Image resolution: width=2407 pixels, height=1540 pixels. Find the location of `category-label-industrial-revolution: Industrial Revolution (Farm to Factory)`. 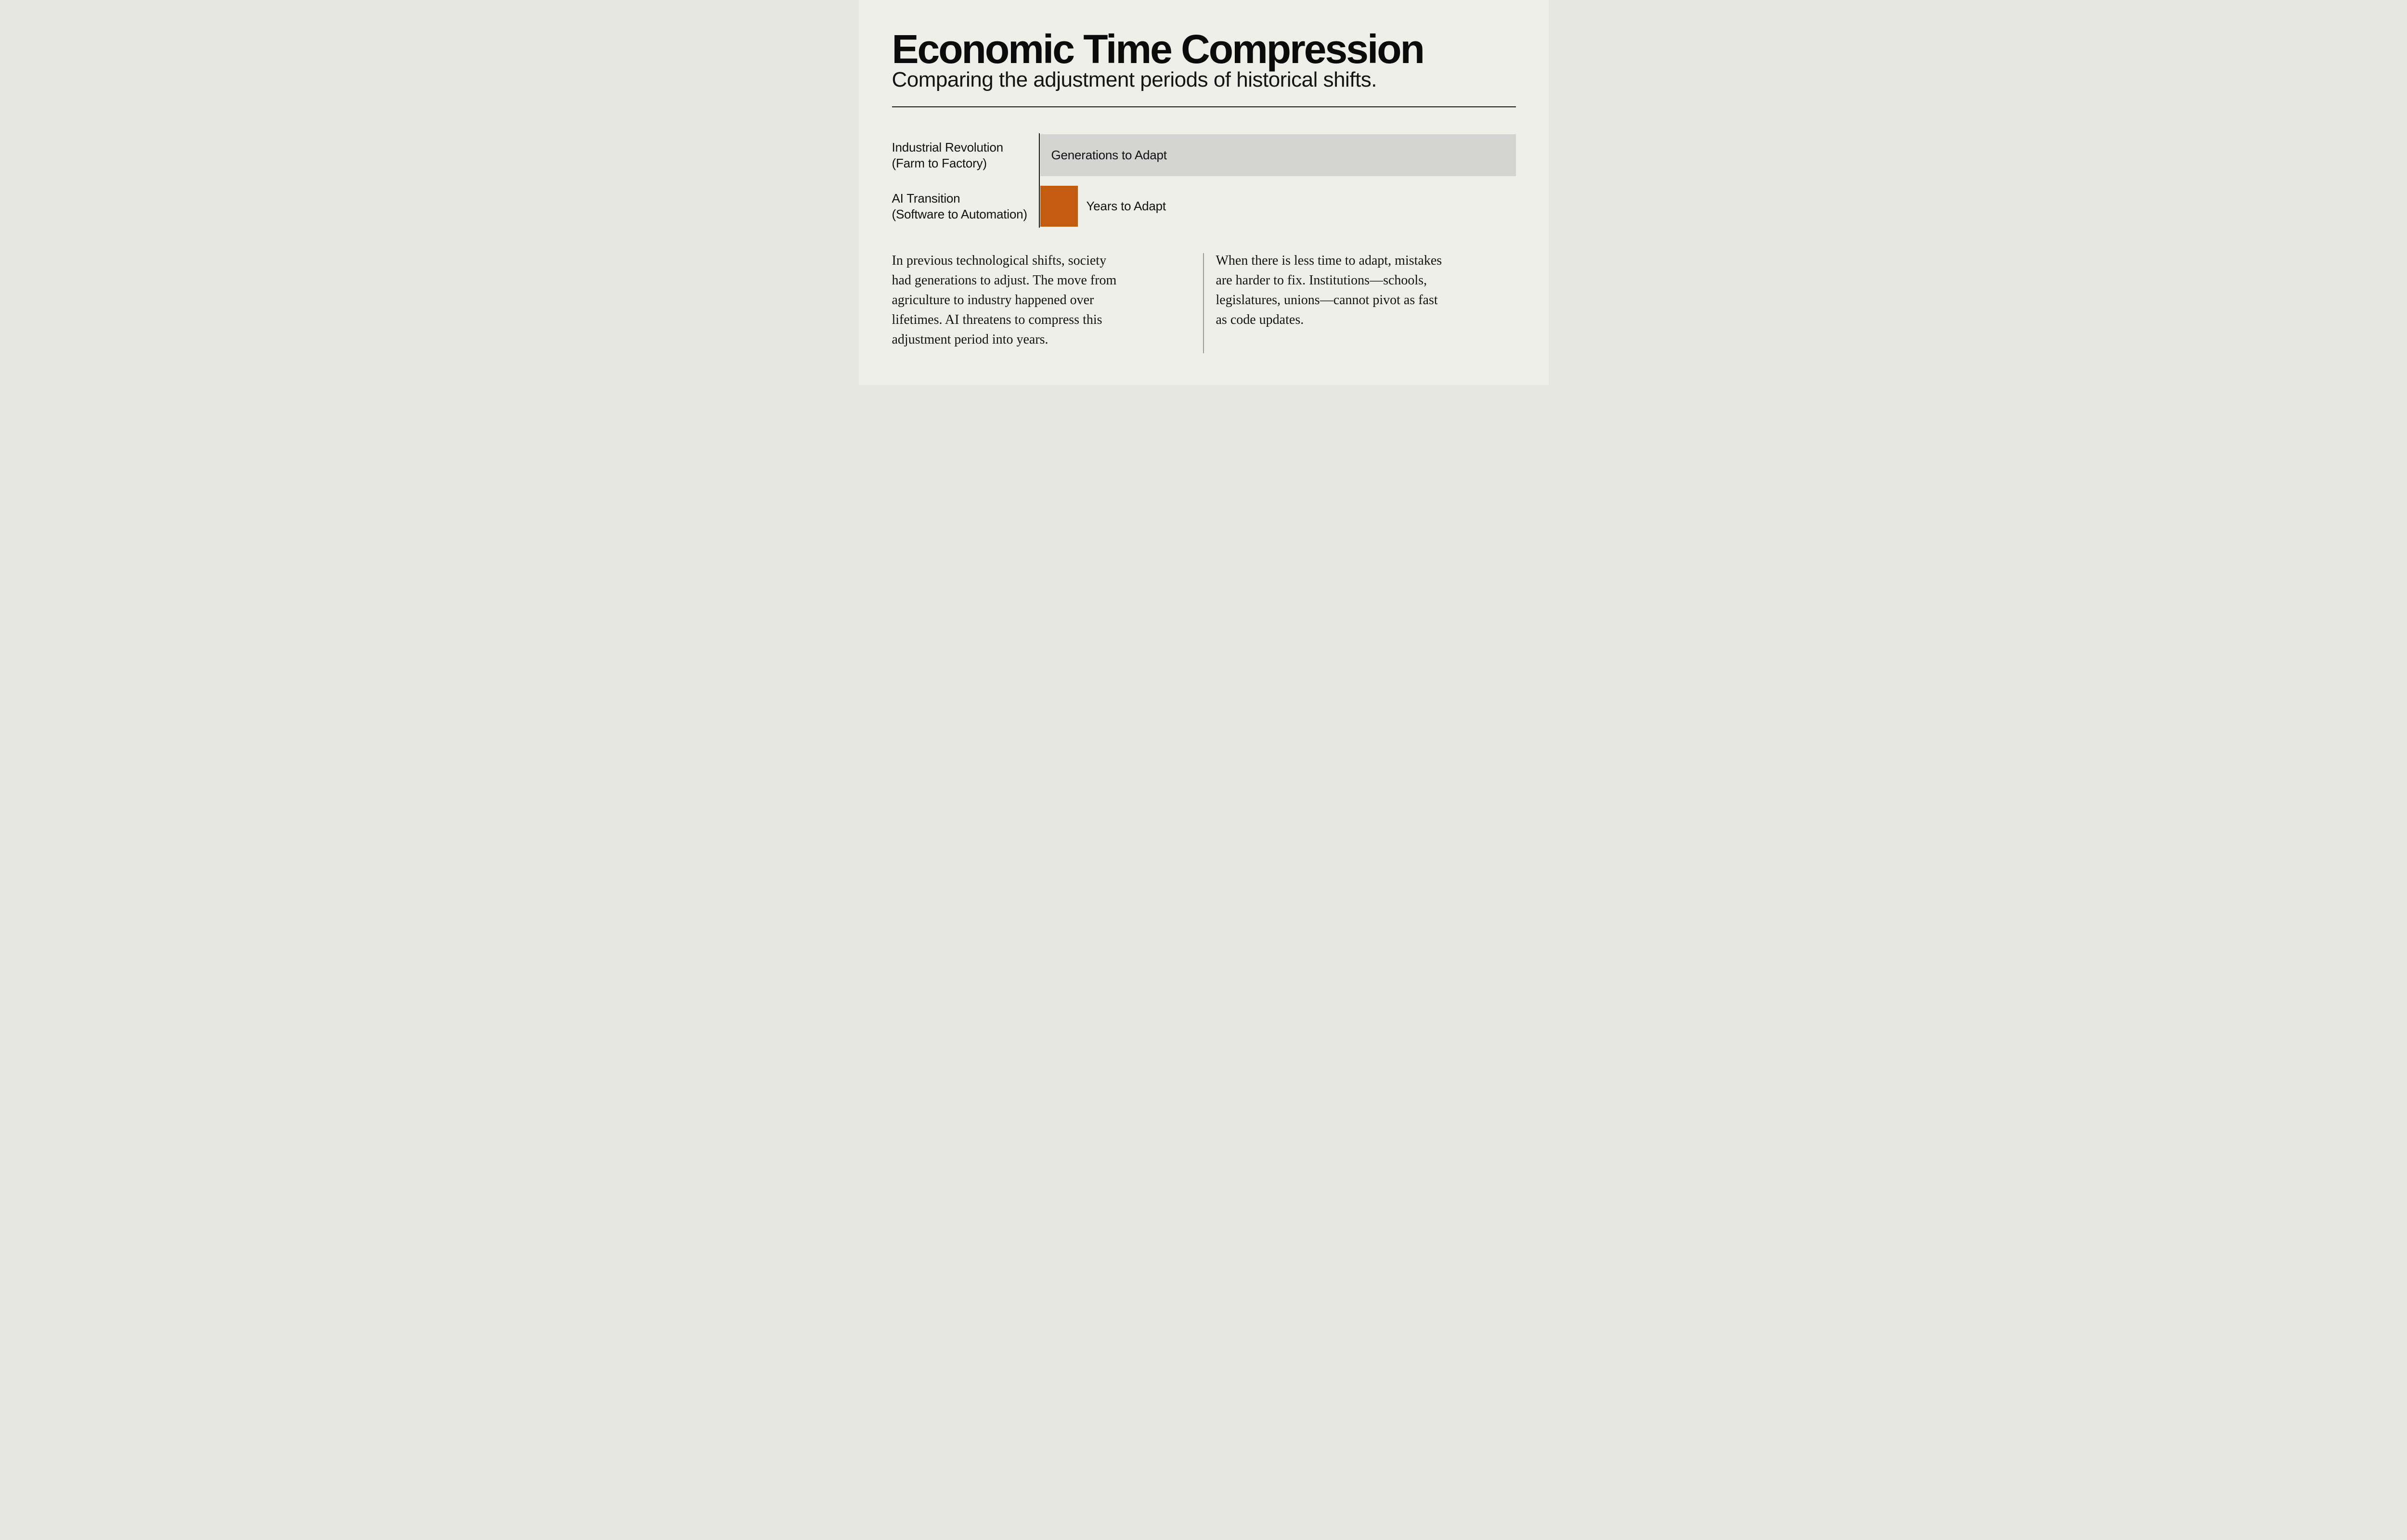

category-label-industrial-revolution: Industrial Revolution (Farm to Factory) is located at coordinates (948, 155).